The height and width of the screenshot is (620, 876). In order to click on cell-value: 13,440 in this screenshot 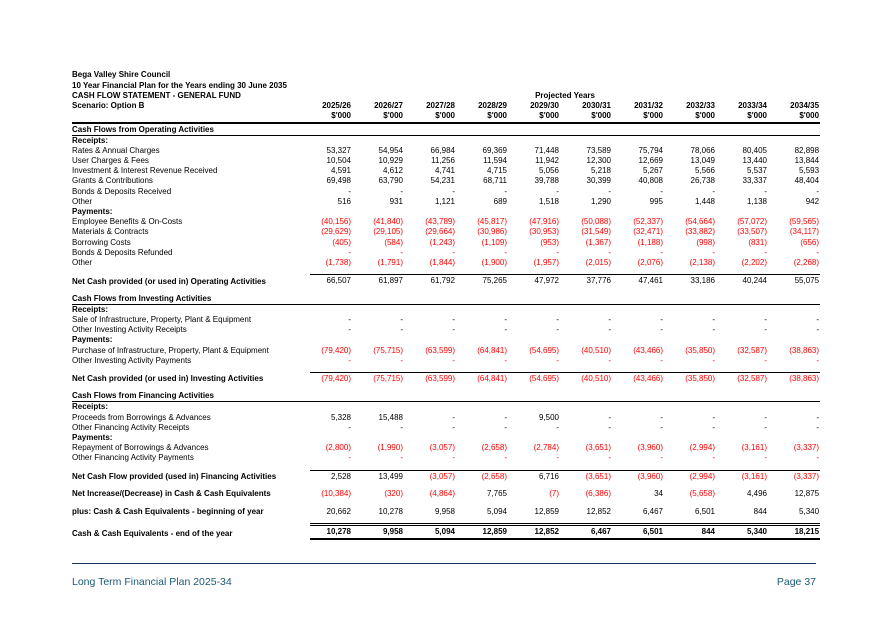, I will do `click(754, 161)`.